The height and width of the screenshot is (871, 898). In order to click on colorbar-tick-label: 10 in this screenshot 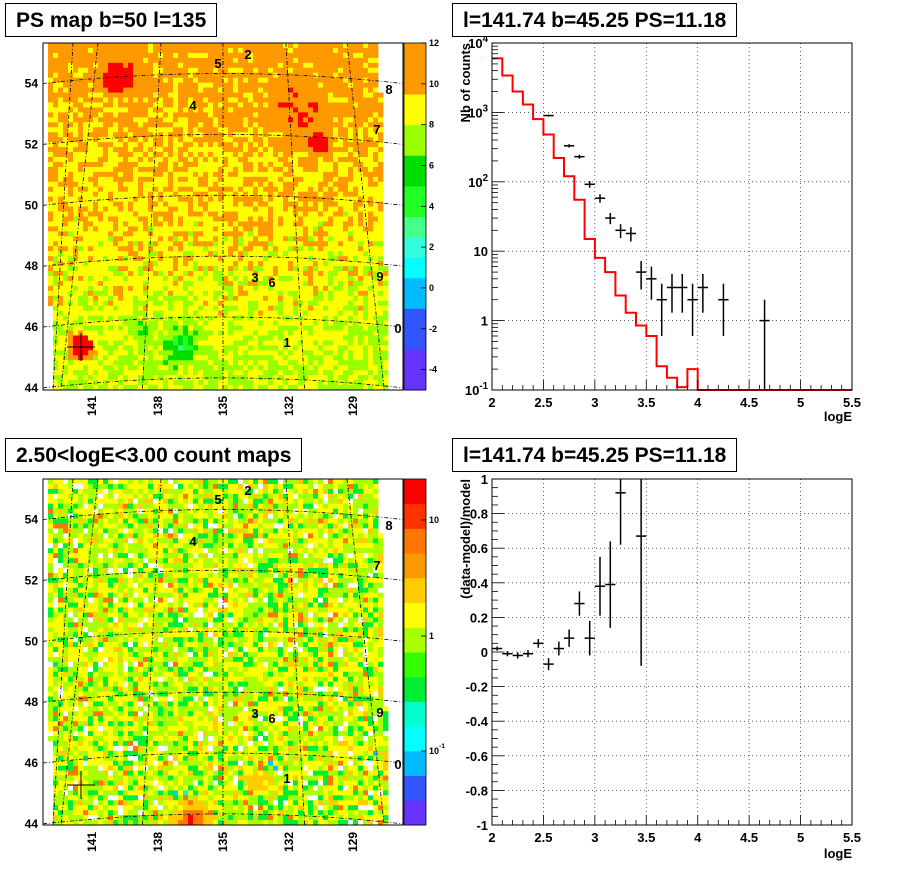, I will do `click(434, 84)`.